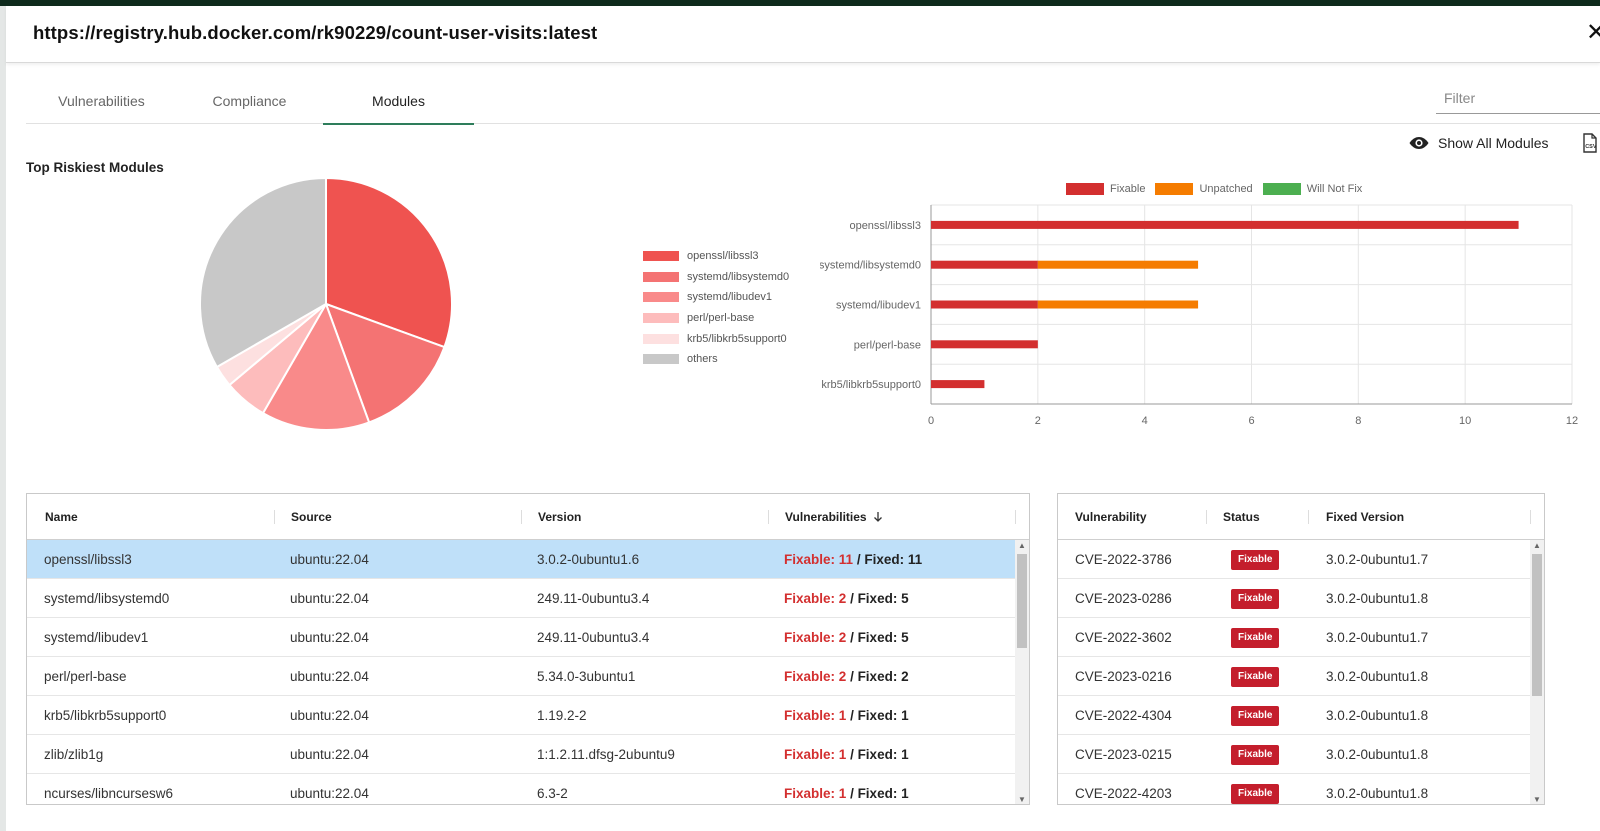 The width and height of the screenshot is (1600, 831). I want to click on svg-text: CSV, so click(1591, 147).